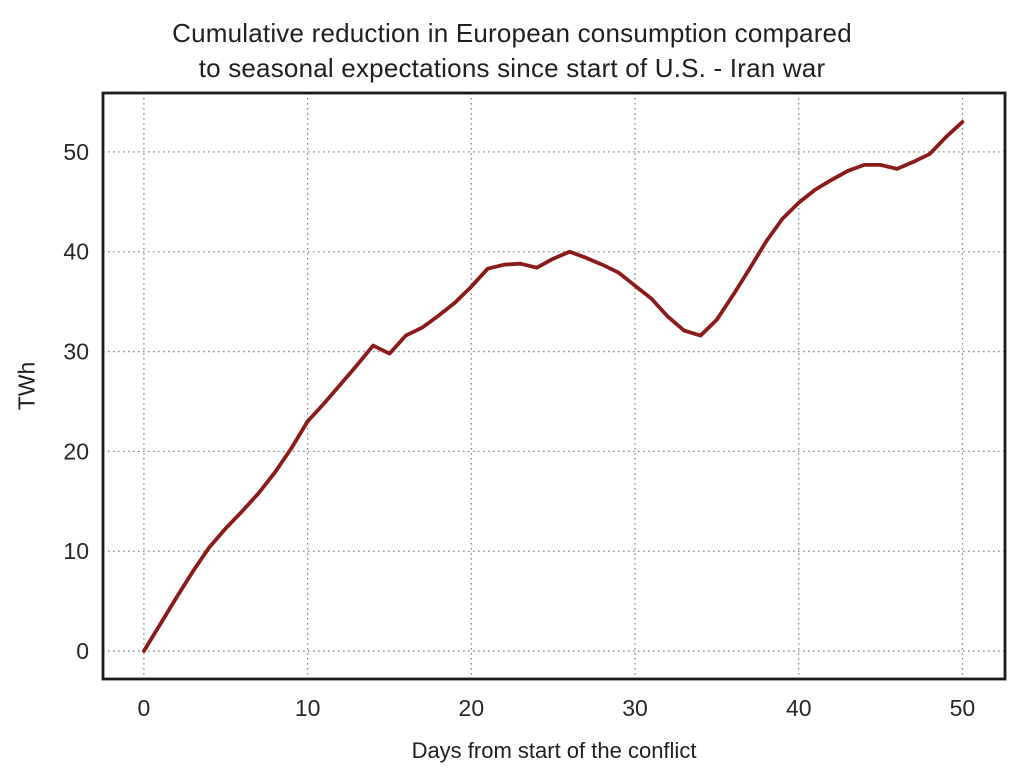  I want to click on x-axis-label: Days from start of the conflict, so click(554, 750).